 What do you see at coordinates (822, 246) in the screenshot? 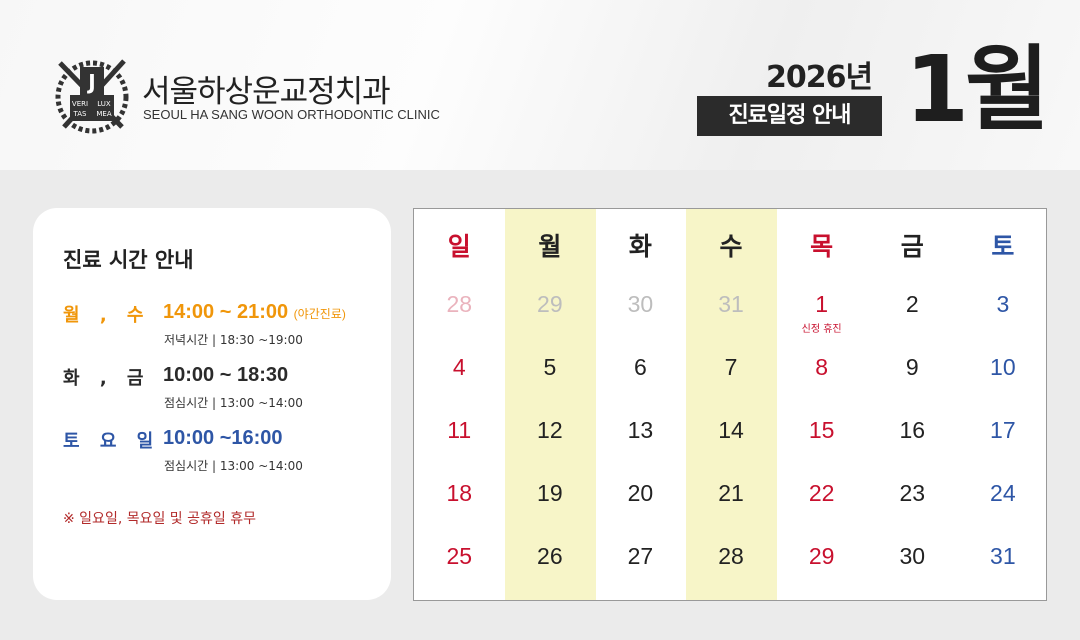
I see `weekday-header: 목` at bounding box center [822, 246].